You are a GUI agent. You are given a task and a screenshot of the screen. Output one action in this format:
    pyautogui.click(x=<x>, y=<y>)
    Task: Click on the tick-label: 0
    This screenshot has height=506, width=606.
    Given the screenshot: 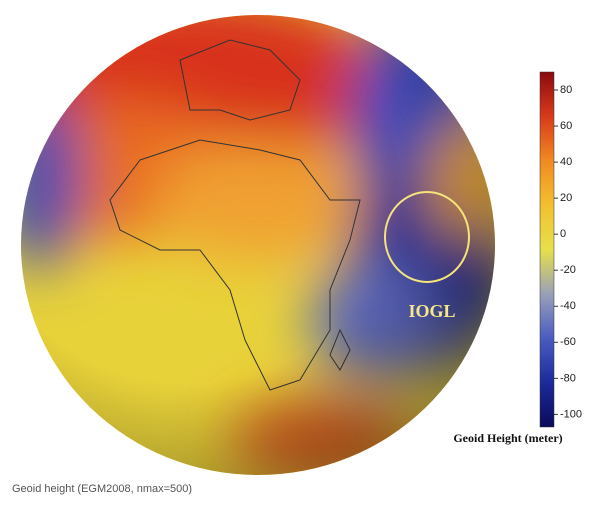 What is the action you would take?
    pyautogui.click(x=563, y=234)
    